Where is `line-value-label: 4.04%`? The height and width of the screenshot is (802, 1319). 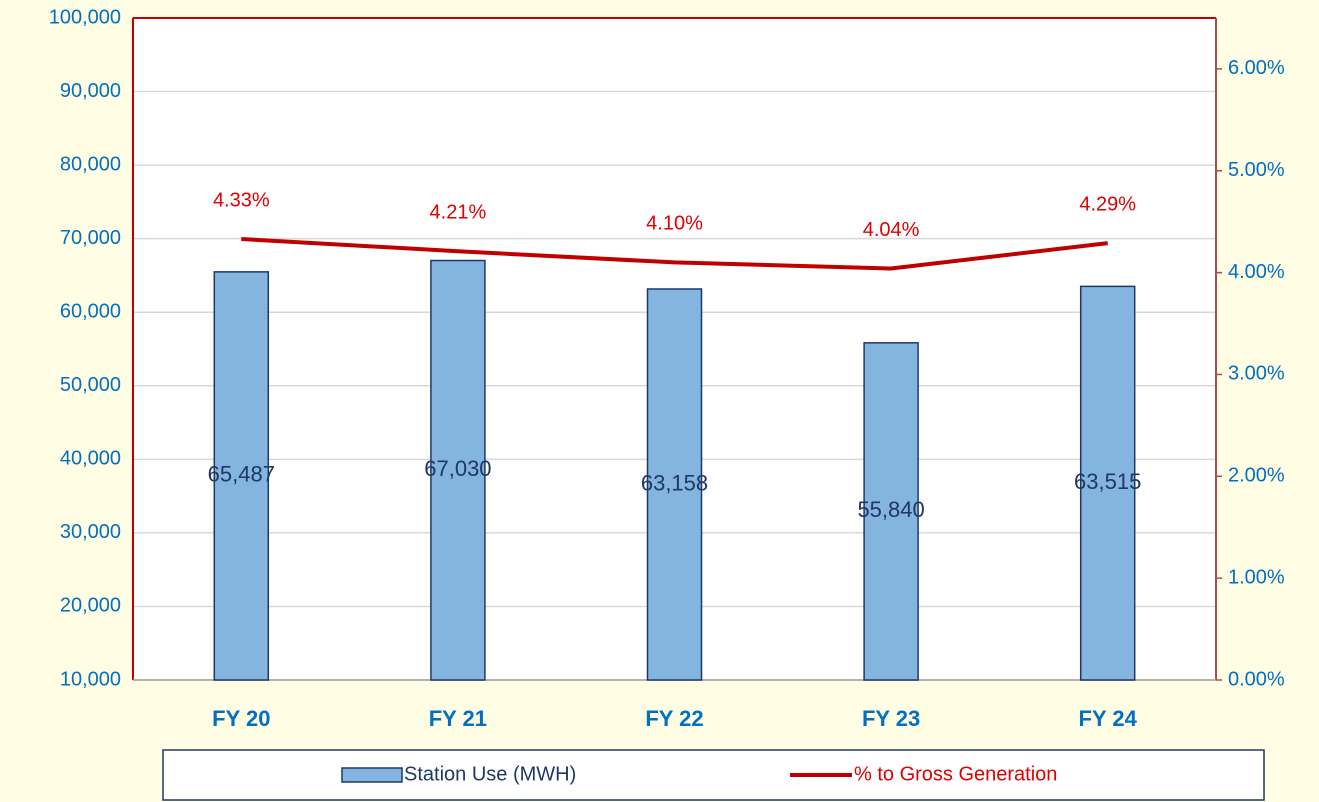
line-value-label: 4.04% is located at coordinates (891, 230).